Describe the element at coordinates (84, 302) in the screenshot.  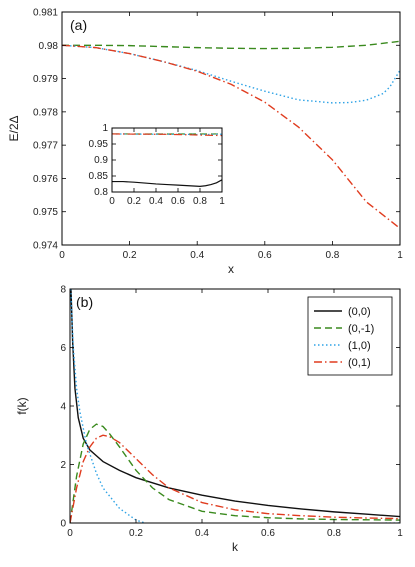
I see `panel-label-b: (b)` at that location.